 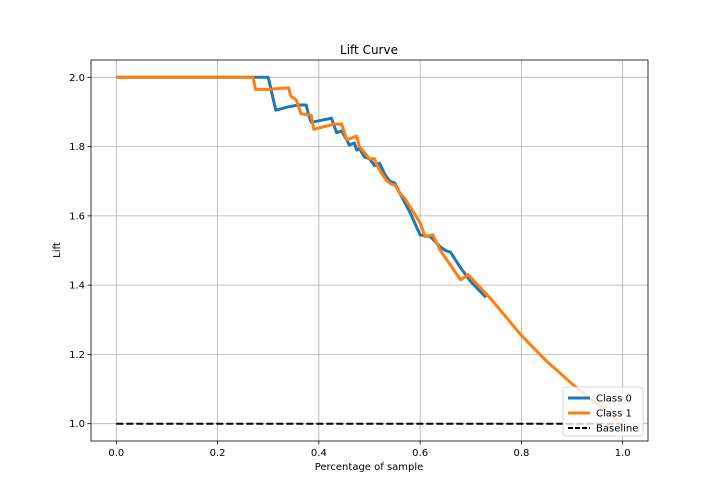 What do you see at coordinates (369, 467) in the screenshot?
I see `x-axis-label: Percentage of sample` at bounding box center [369, 467].